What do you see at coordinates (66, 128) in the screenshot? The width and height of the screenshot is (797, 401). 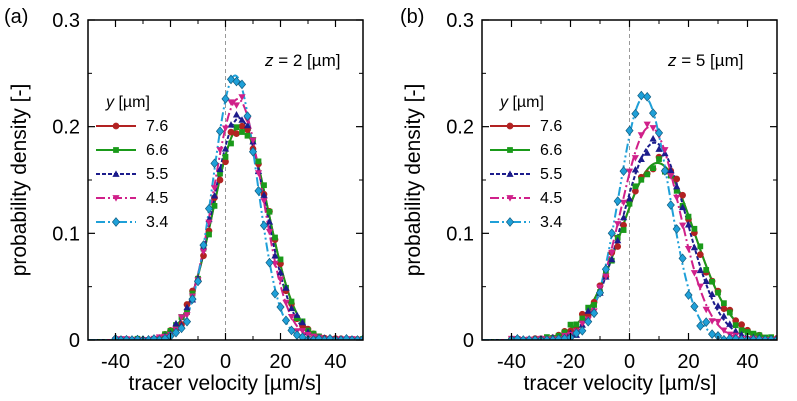 I see `y-tick-label: 0.2` at bounding box center [66, 128].